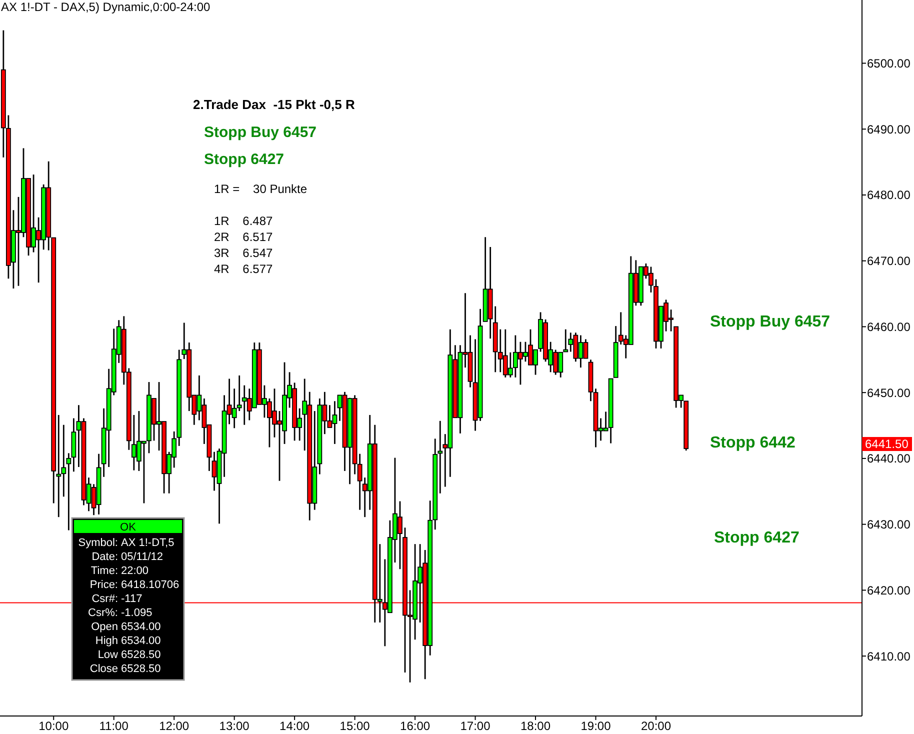 The height and width of the screenshot is (734, 914). What do you see at coordinates (889, 195) in the screenshot?
I see `y-tick-label: 6480.00` at bounding box center [889, 195].